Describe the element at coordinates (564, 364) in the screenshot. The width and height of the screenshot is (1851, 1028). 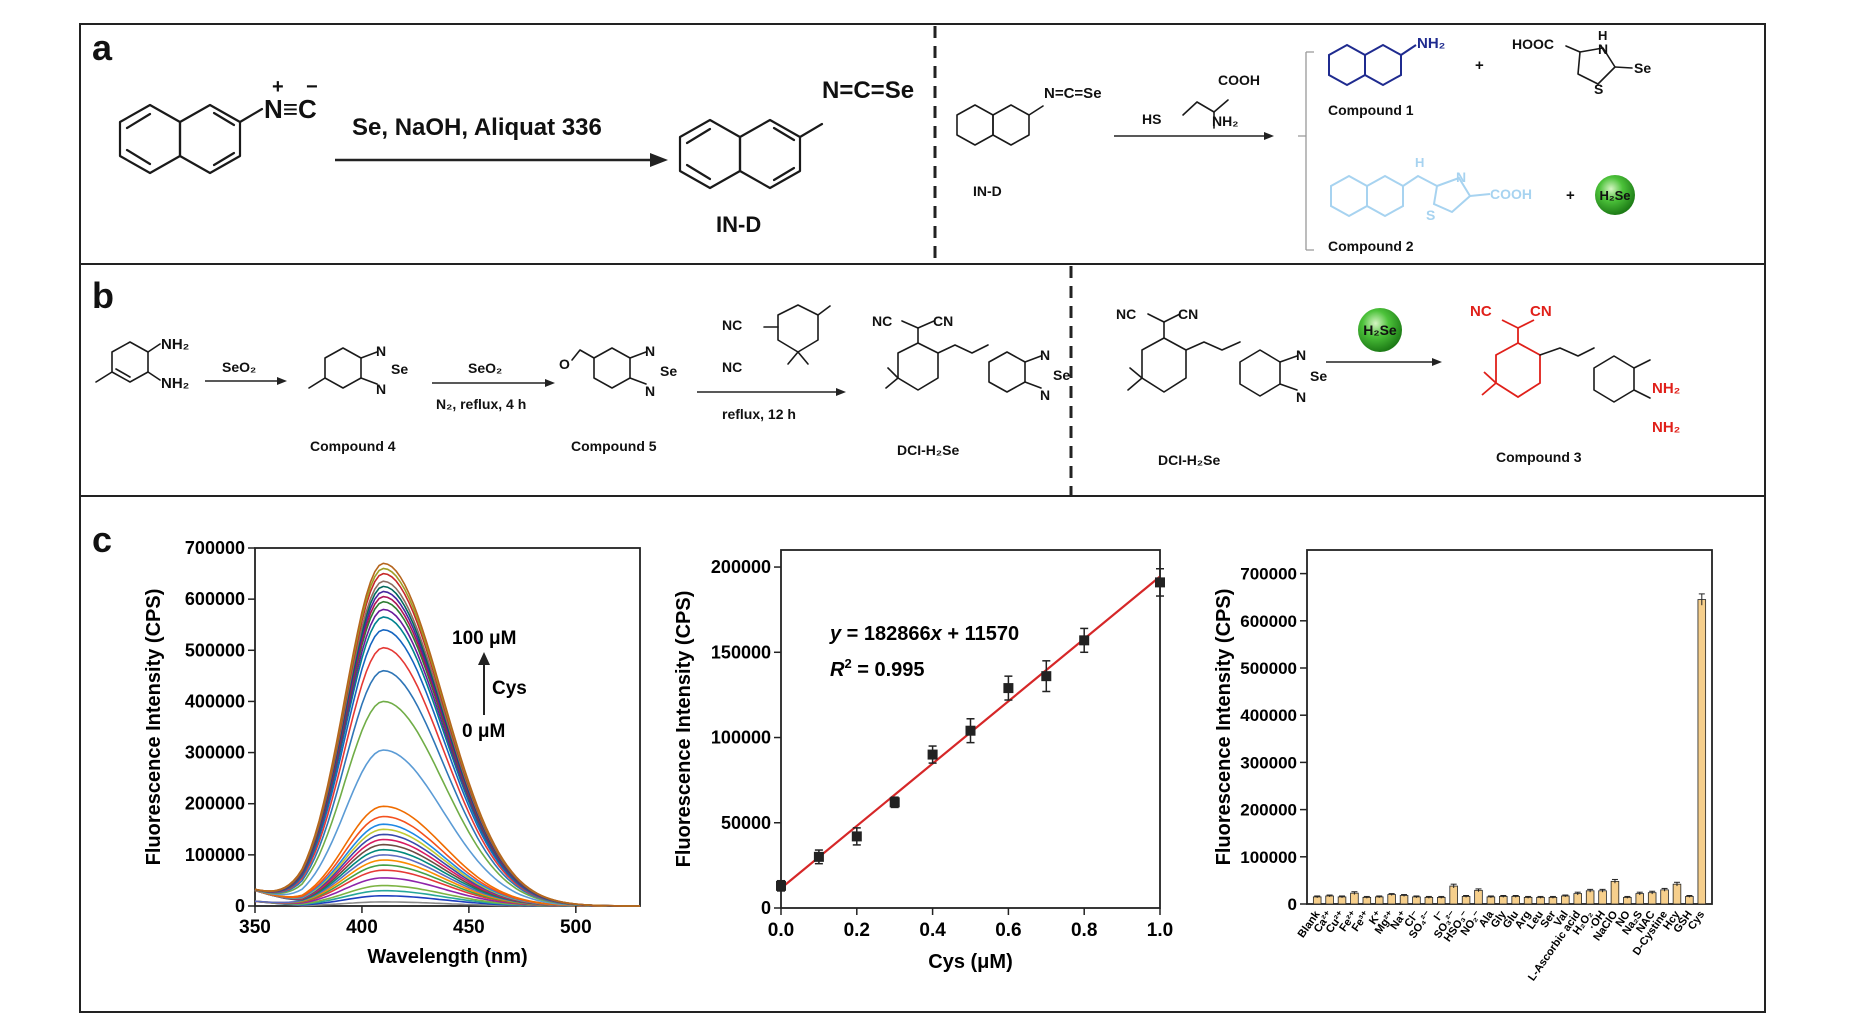
I see `compound-5-o: O` at that location.